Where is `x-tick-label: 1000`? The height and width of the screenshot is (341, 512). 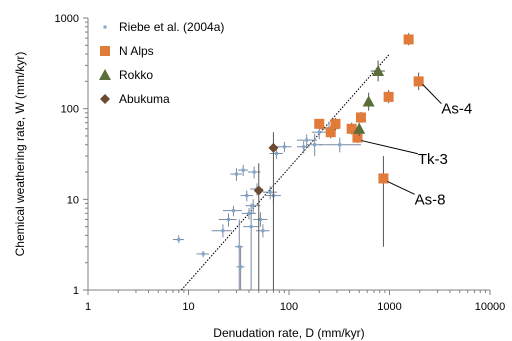 x-tick-label: 1000 is located at coordinates (389, 307).